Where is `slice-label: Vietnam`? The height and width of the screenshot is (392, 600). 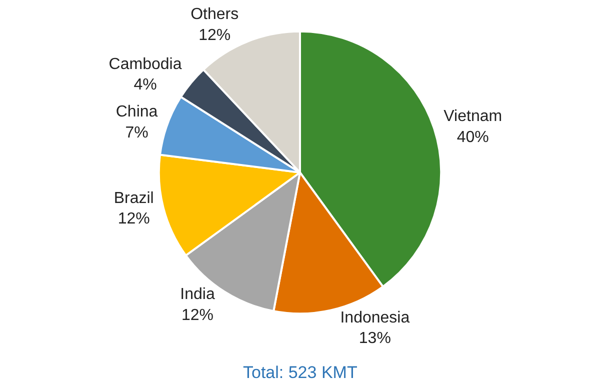 slice-label: Vietnam is located at coordinates (473, 117).